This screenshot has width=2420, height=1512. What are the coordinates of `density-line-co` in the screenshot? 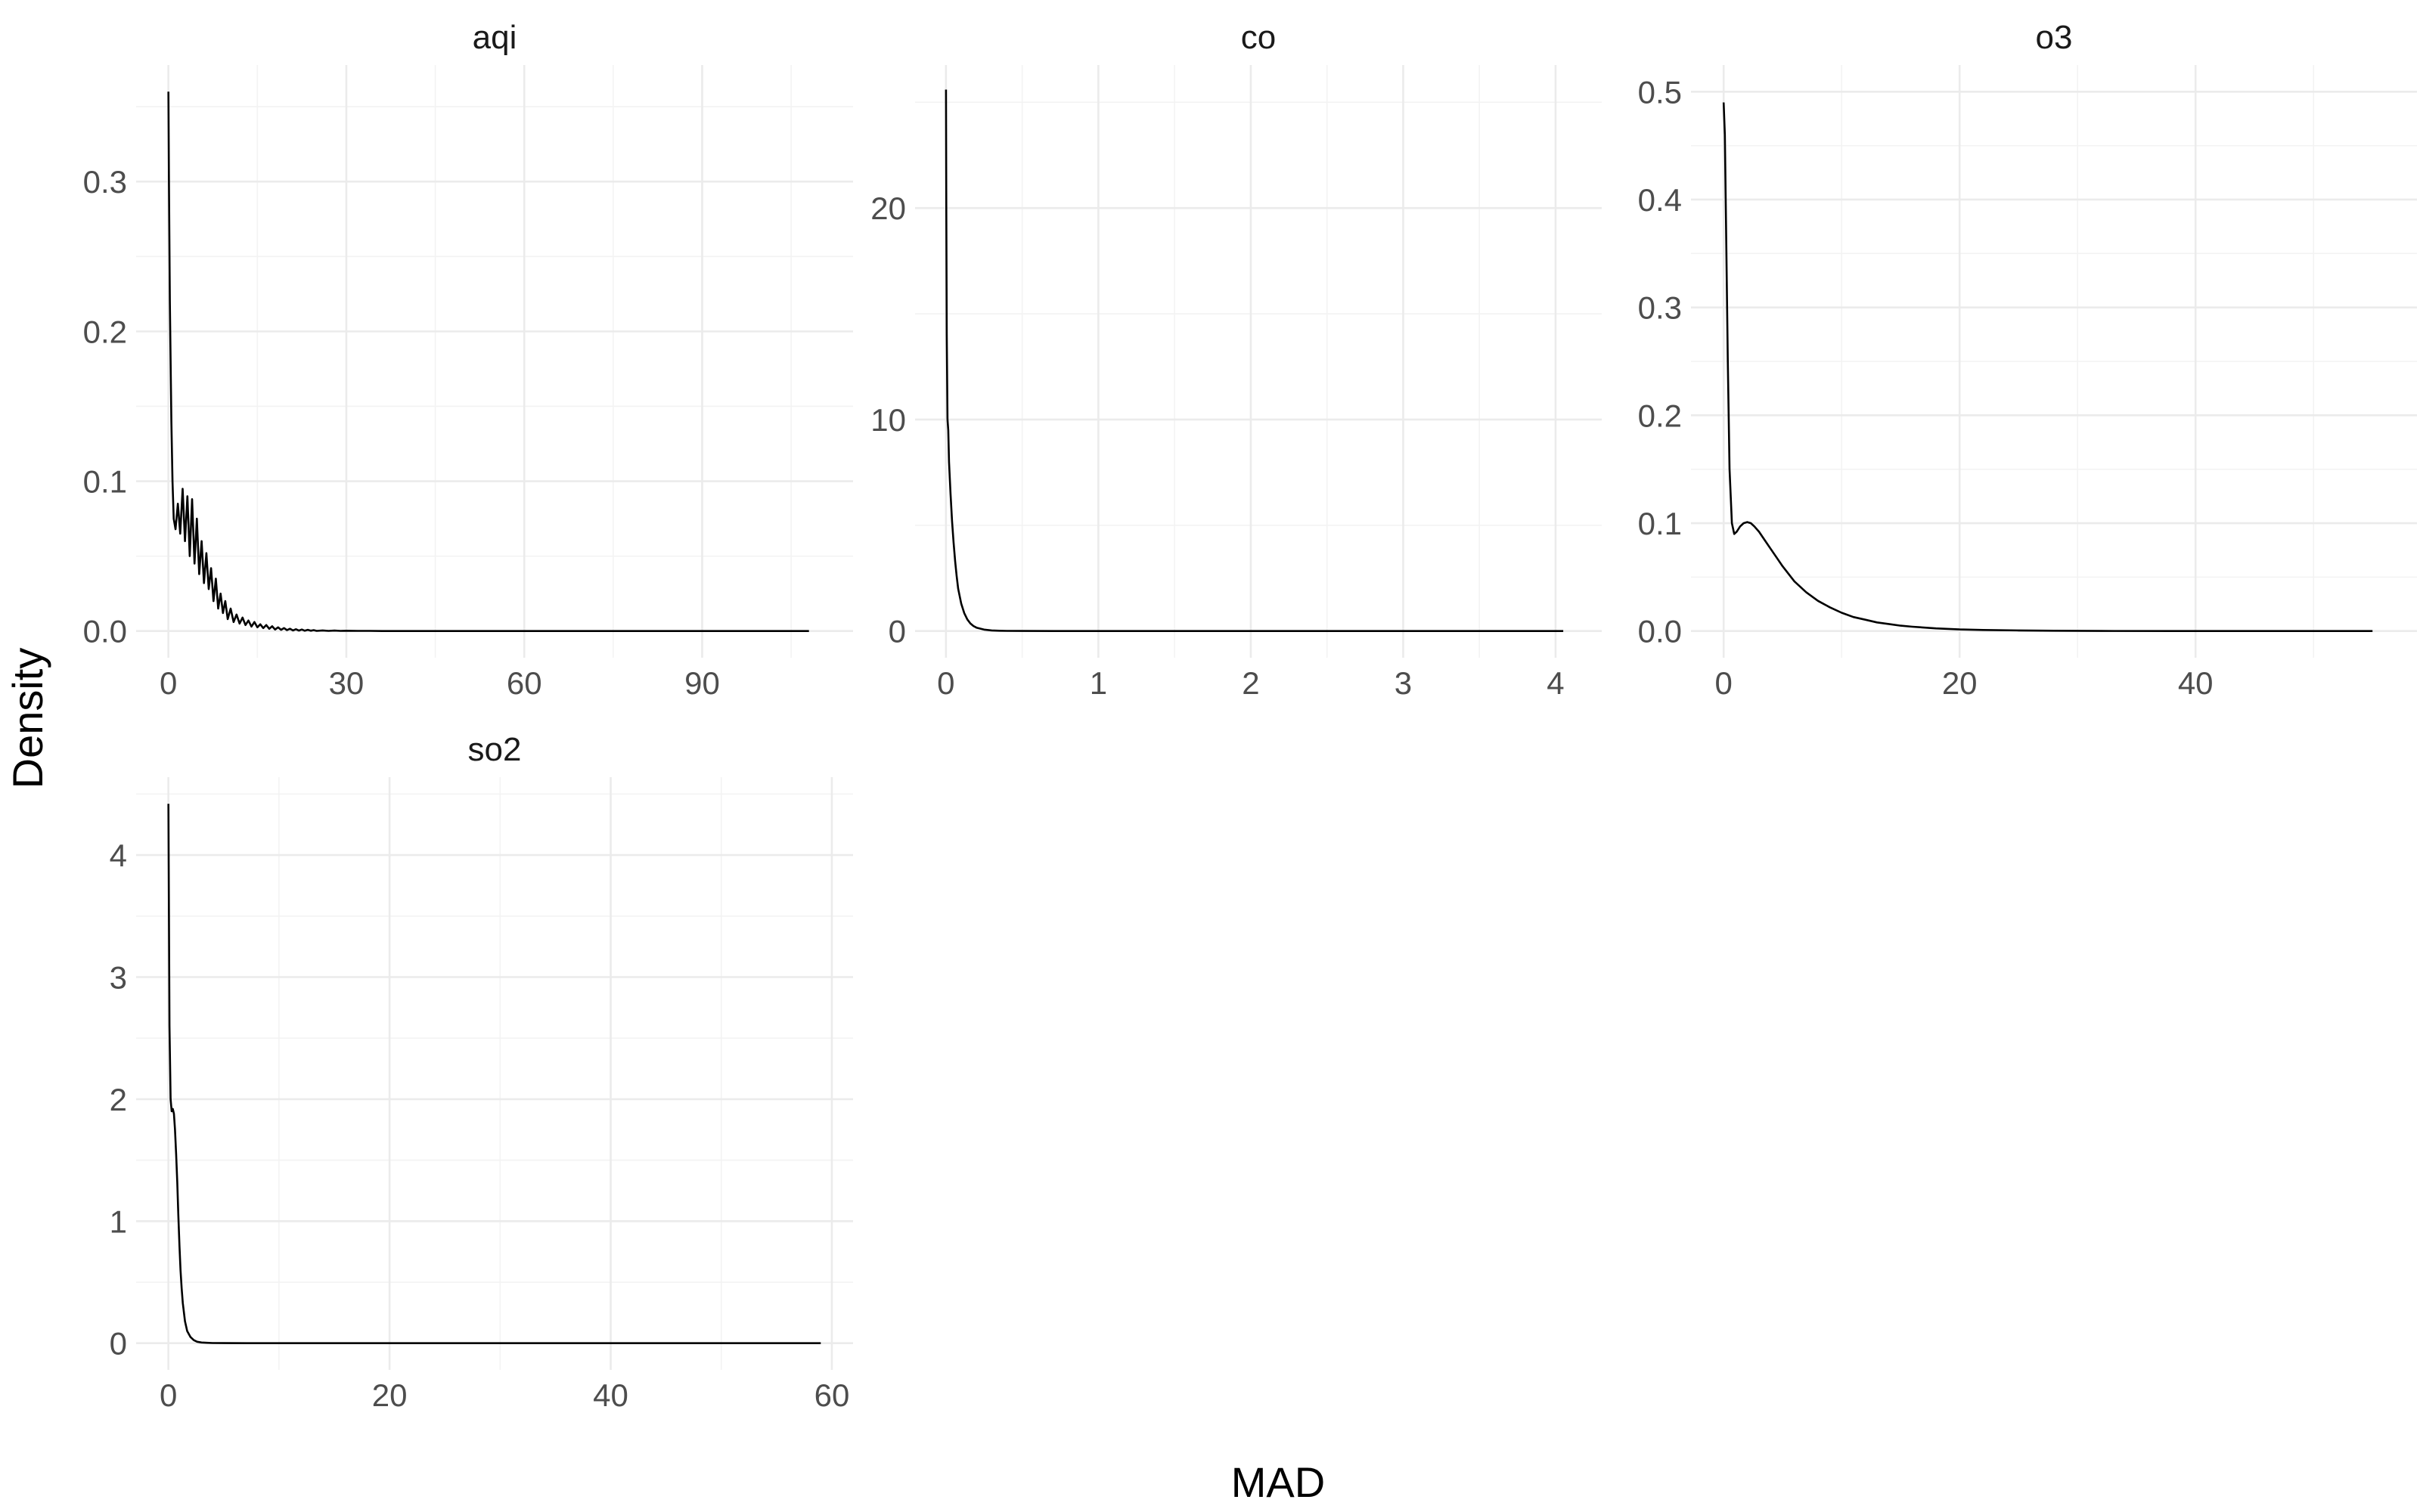 It's located at (1254, 360).